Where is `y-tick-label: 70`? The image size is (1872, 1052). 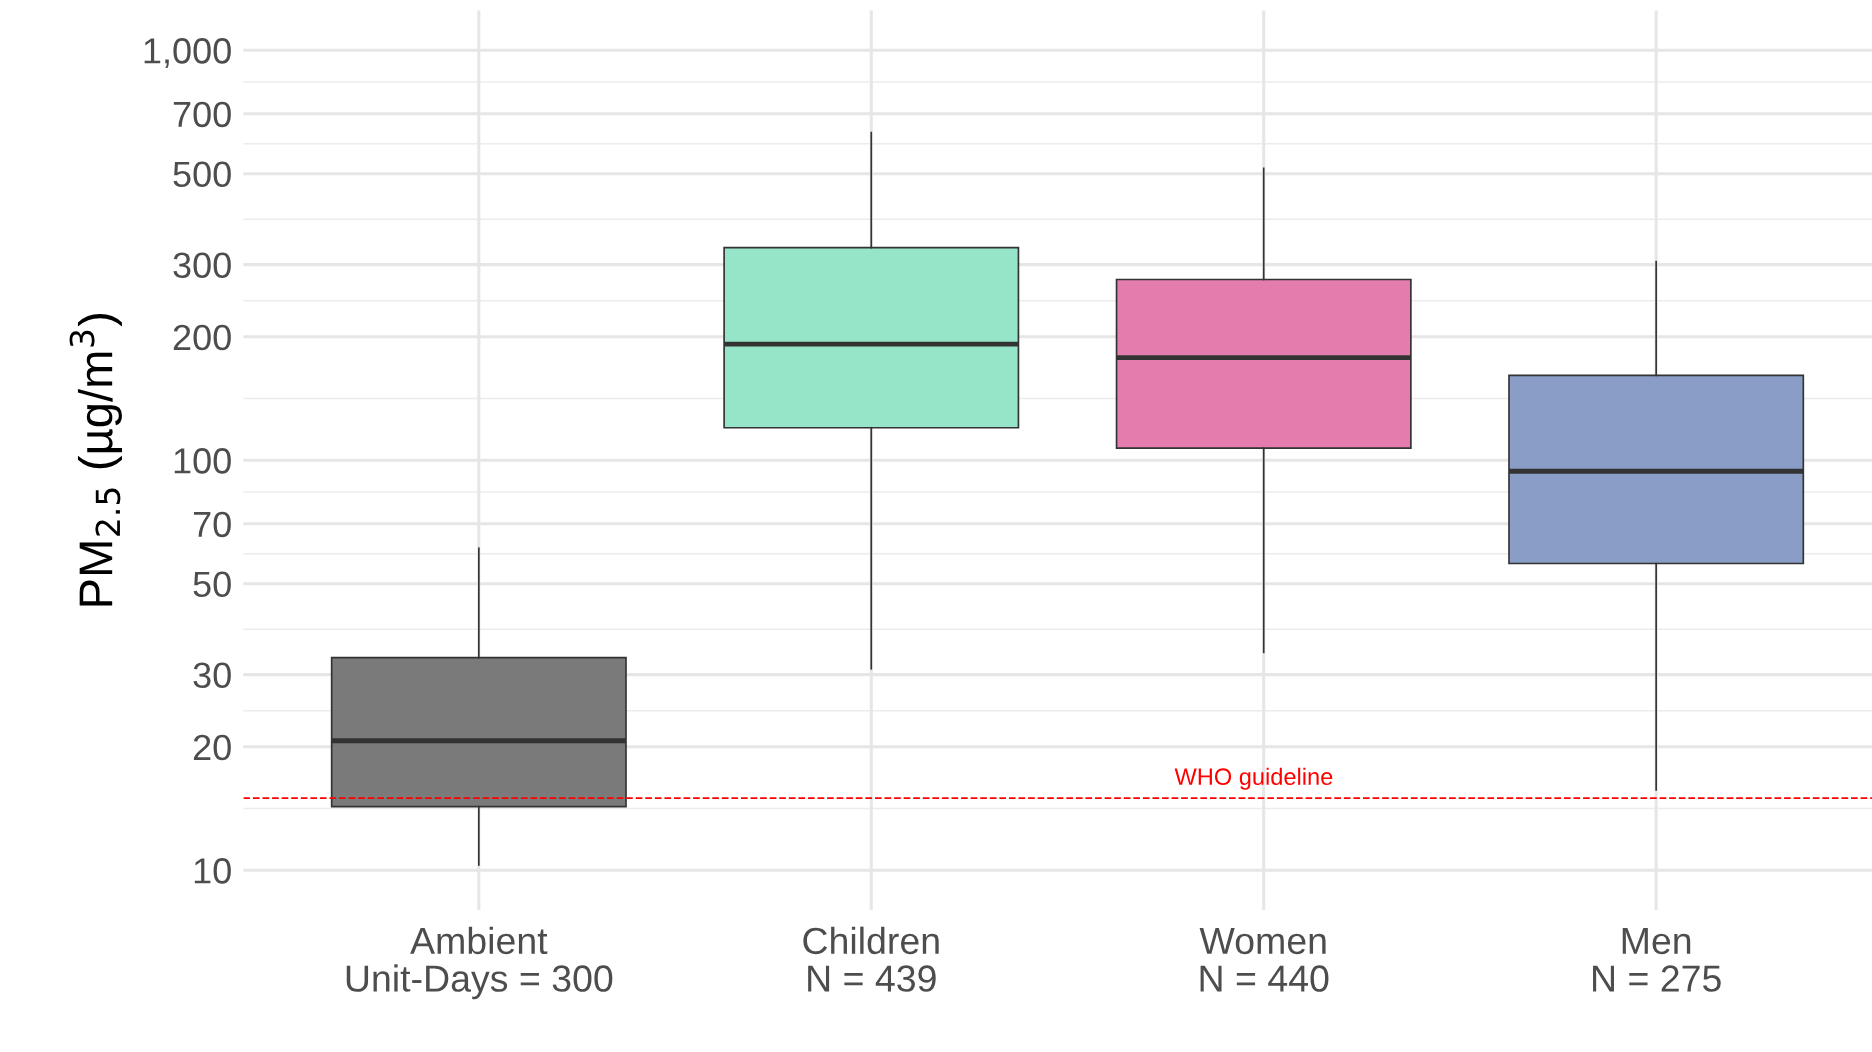
y-tick-label: 70 is located at coordinates (212, 524).